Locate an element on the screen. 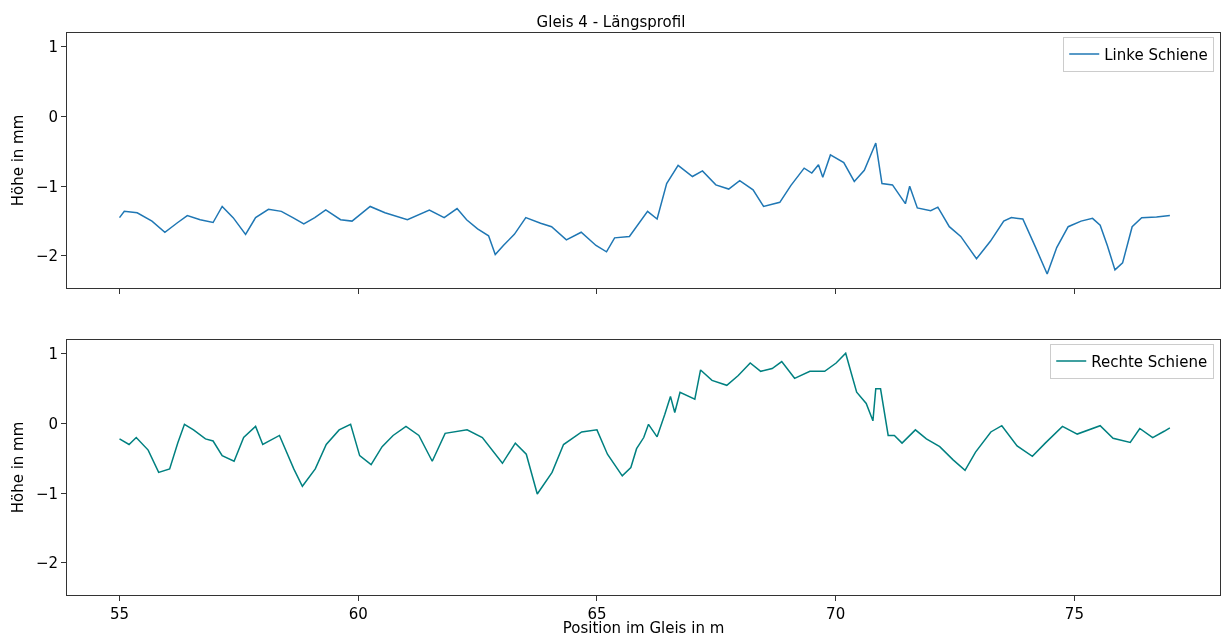  chart-title: Gleis 4 - Längsprofil is located at coordinates (611, 22).